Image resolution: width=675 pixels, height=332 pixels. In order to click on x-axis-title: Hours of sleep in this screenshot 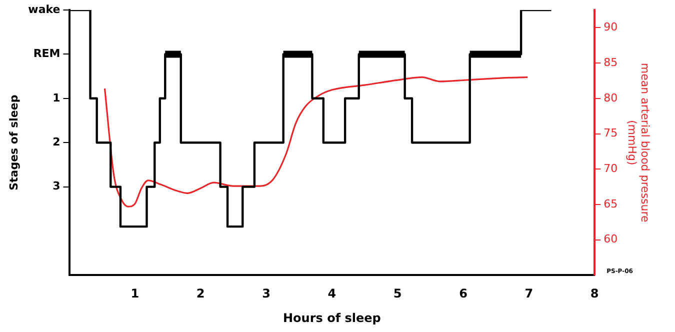, I will do `click(332, 317)`.